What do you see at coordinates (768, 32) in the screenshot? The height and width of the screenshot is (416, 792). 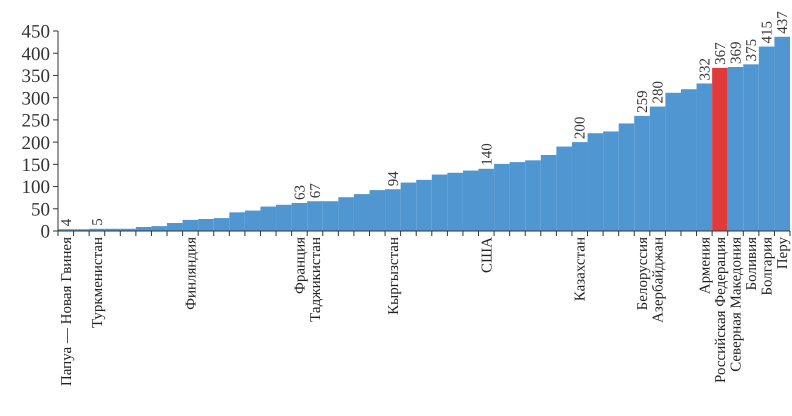 I see `data-label: 415` at bounding box center [768, 32].